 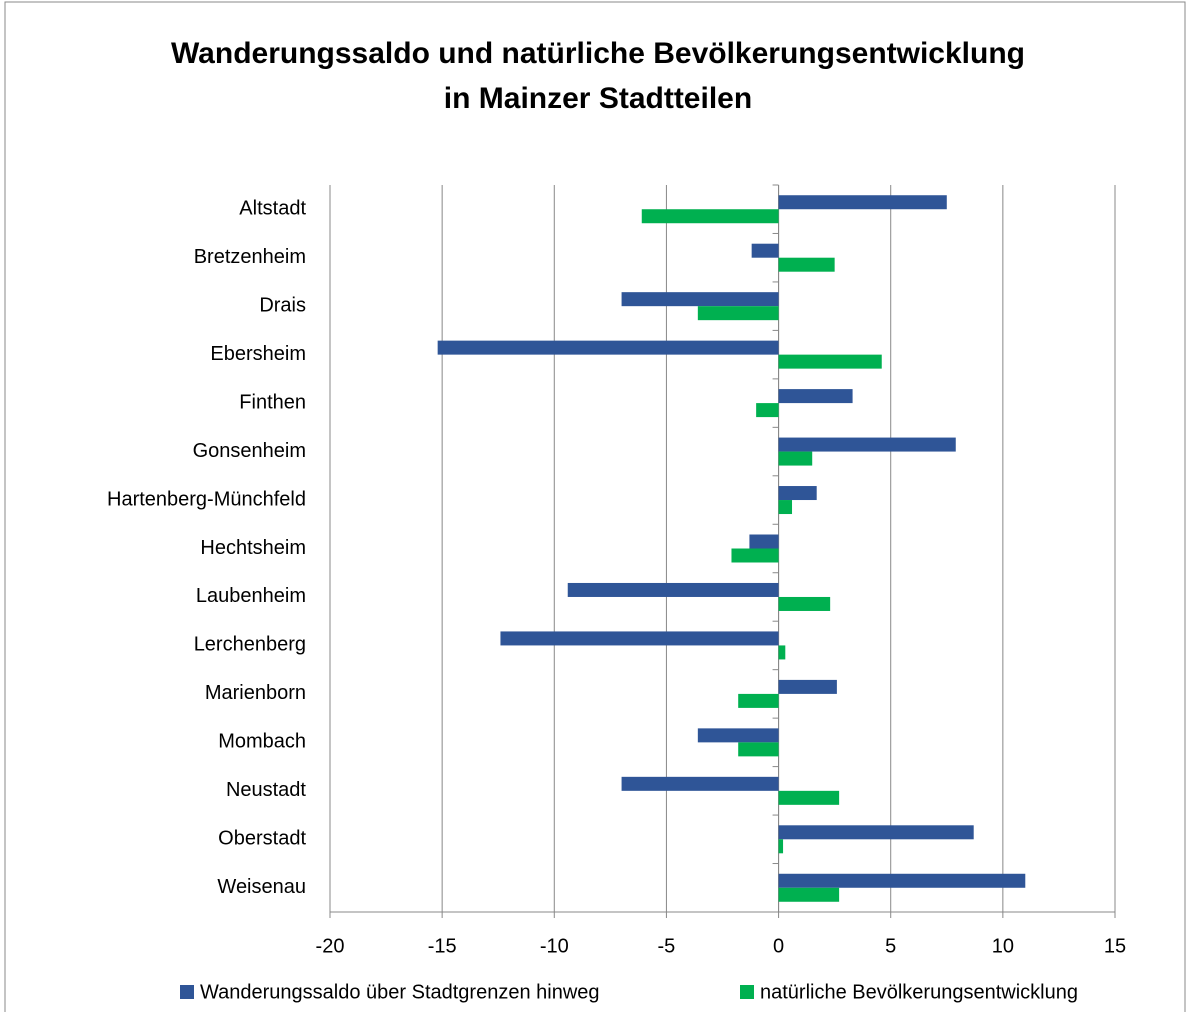 I want to click on chart-title: in Mainzer Stadtteilen, so click(x=598, y=98).